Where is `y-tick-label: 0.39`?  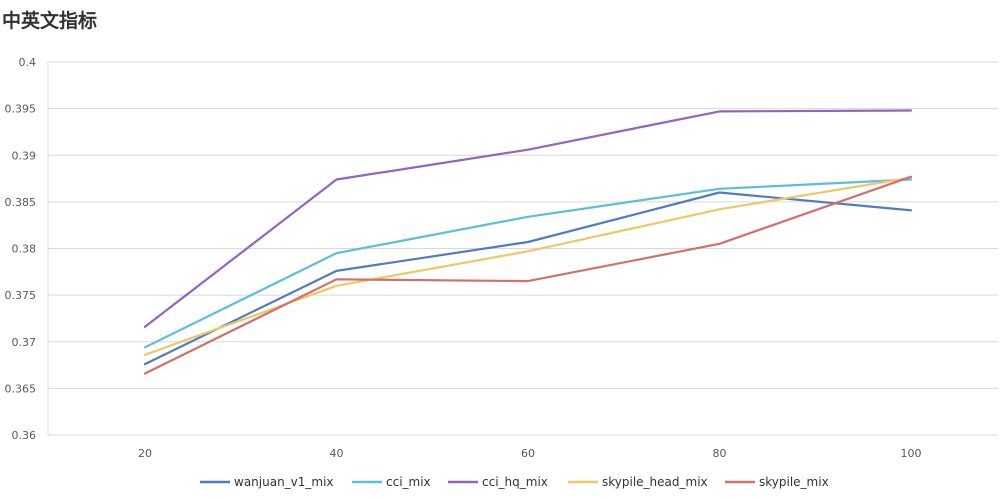 y-tick-label: 0.39 is located at coordinates (24, 155).